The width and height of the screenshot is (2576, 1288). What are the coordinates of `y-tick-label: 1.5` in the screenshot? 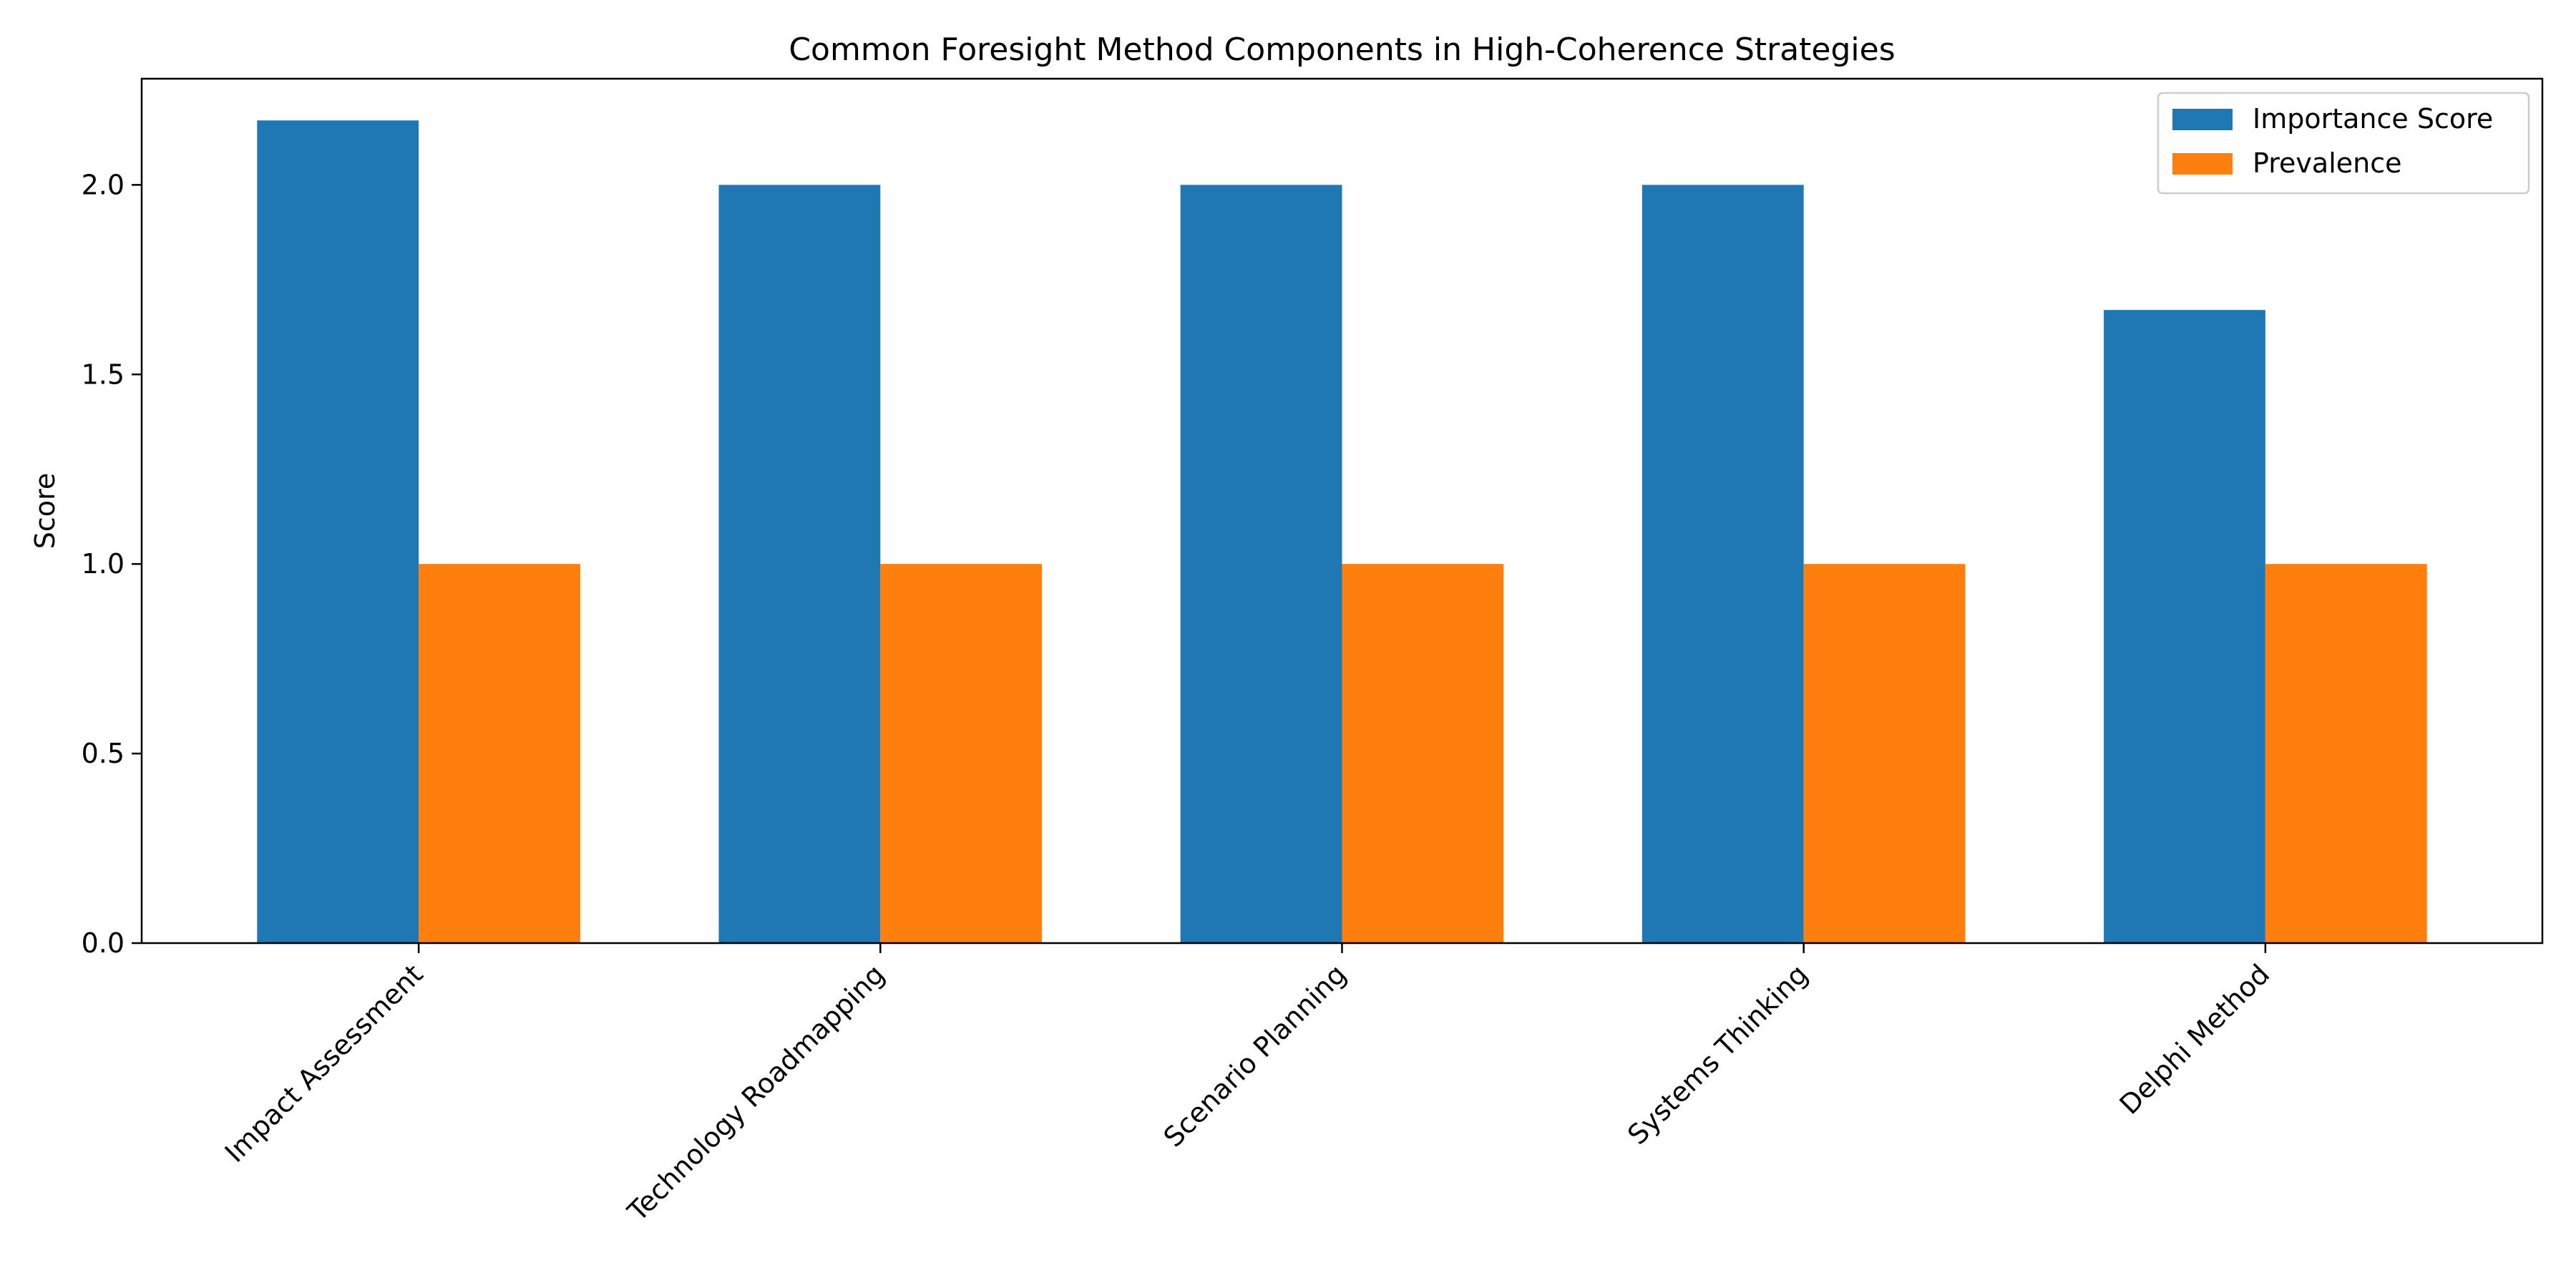 It's located at (103, 374).